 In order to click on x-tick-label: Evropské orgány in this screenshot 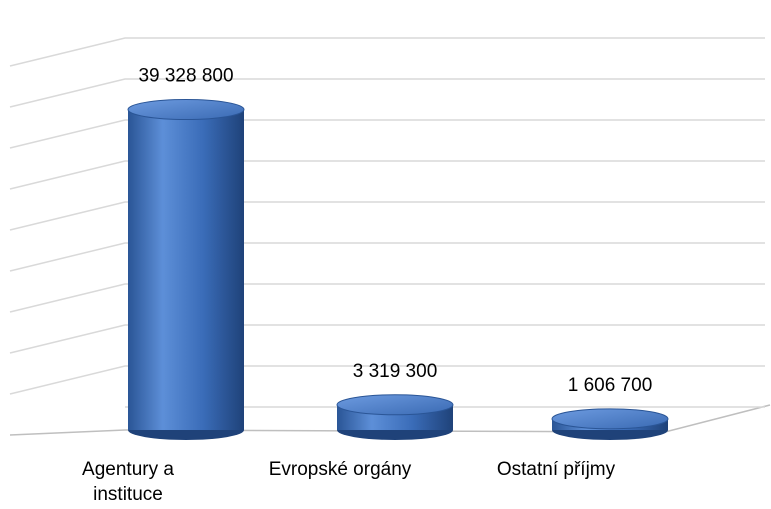, I will do `click(340, 469)`.